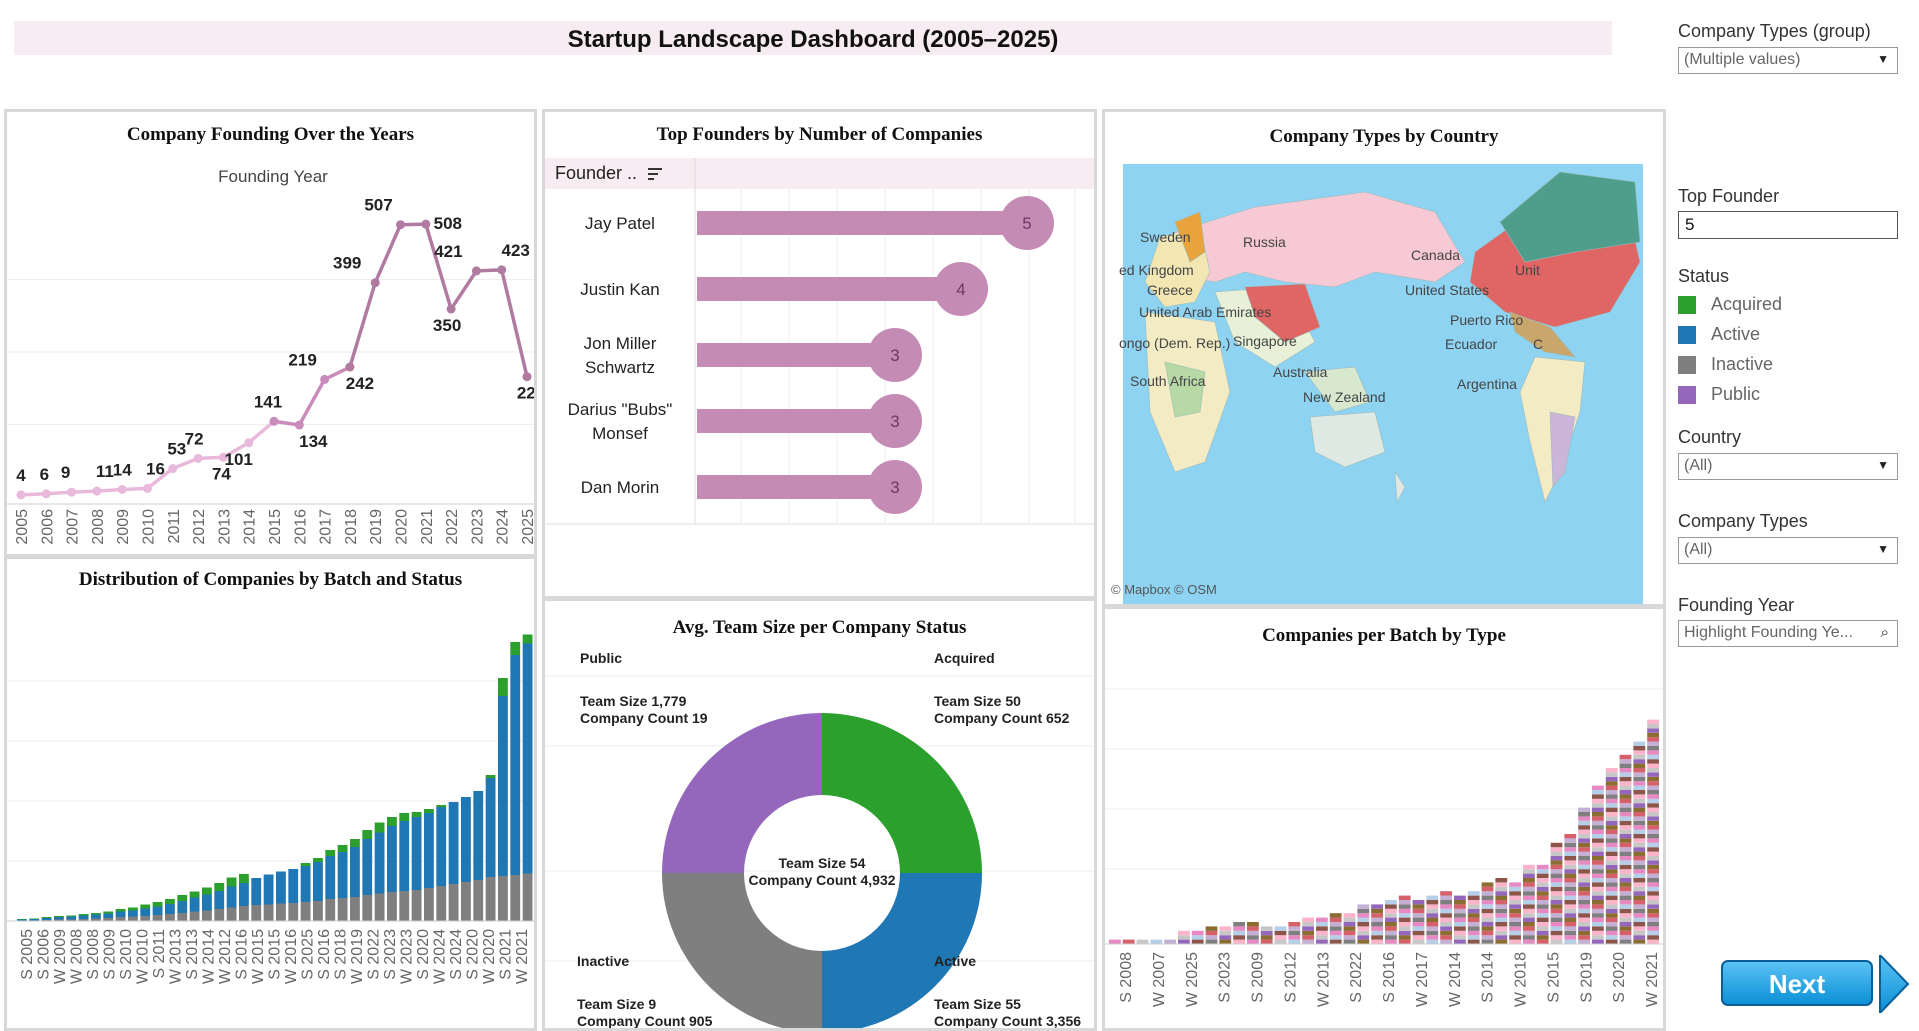  What do you see at coordinates (1788, 60) in the screenshot?
I see `company-types-group-dropdown: (Multiple values) ▼` at bounding box center [1788, 60].